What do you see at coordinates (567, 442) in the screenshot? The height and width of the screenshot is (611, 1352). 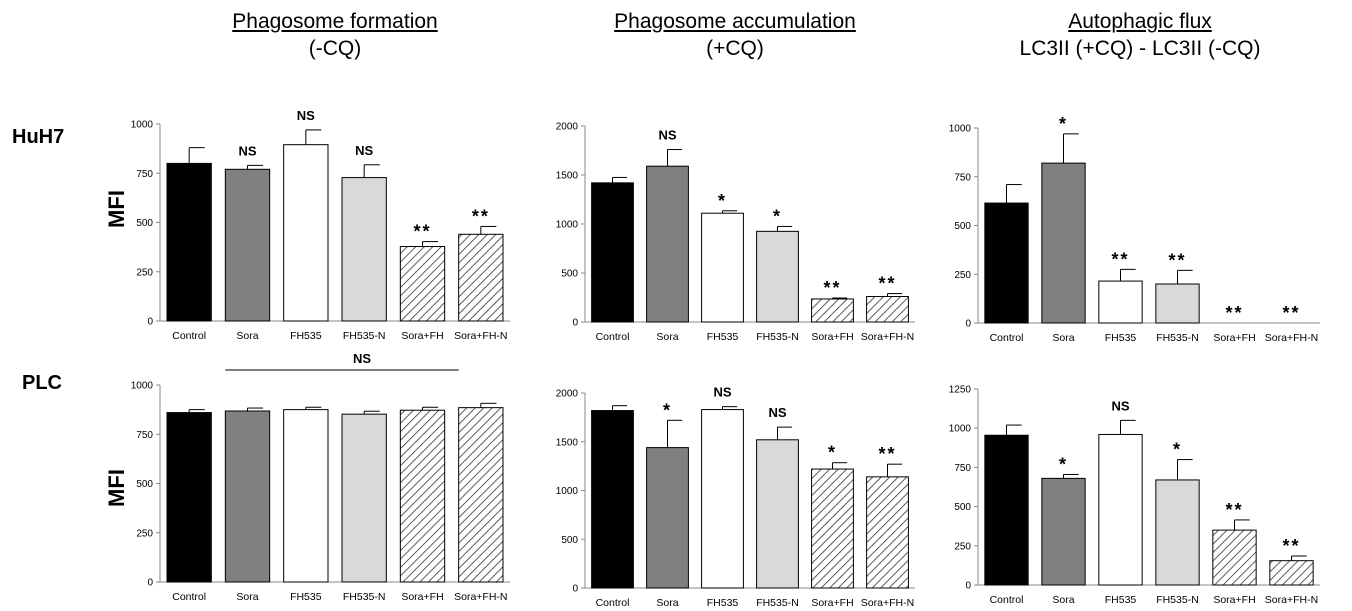 I see `chart-5-y-tick-label: 1500` at bounding box center [567, 442].